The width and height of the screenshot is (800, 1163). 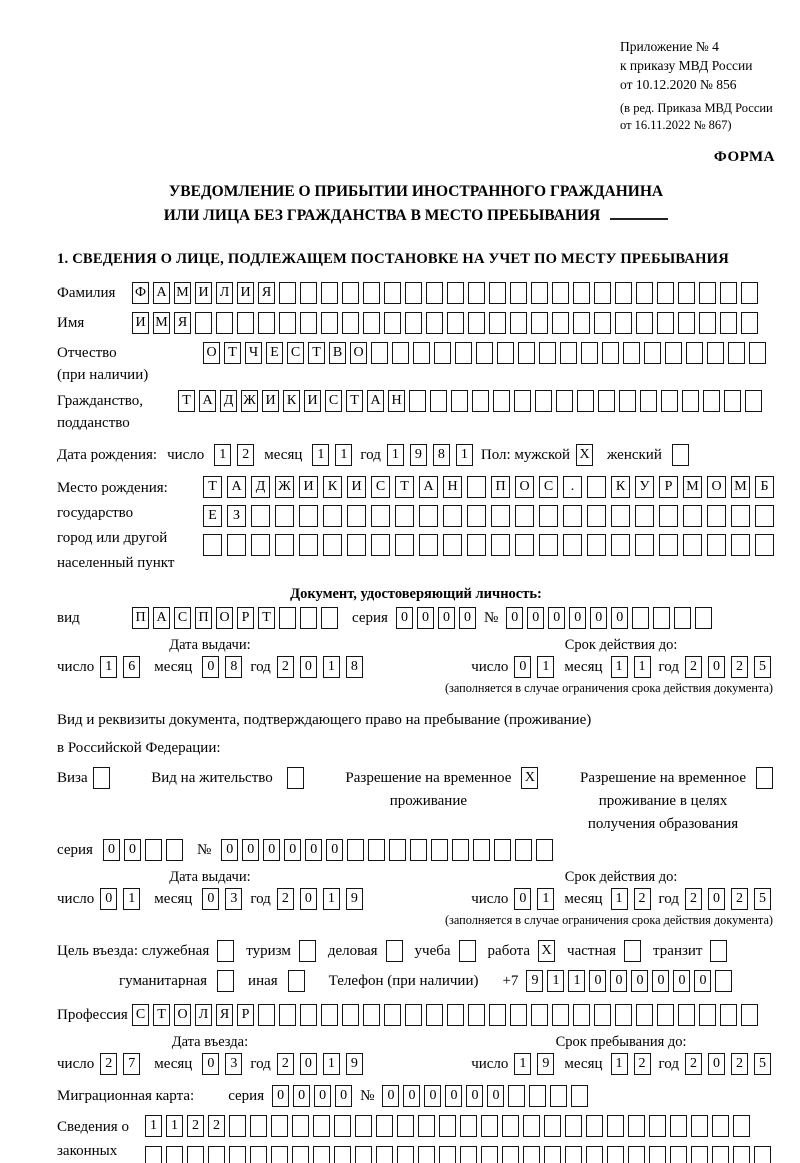 What do you see at coordinates (764, 777) in the screenshot?
I see `temp-residence-permit-education-checkbox` at bounding box center [764, 777].